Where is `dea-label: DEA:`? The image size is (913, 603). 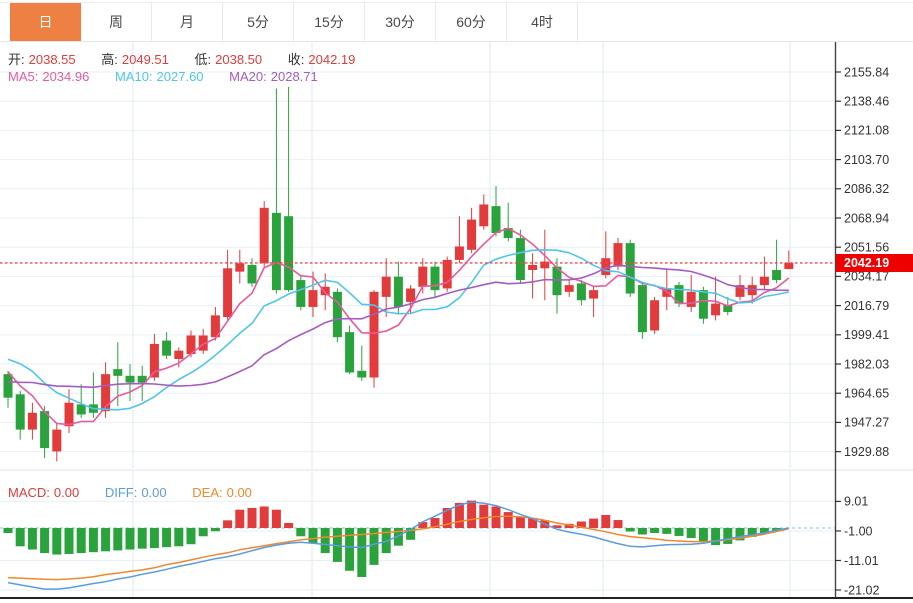
dea-label: DEA: is located at coordinates (207, 492).